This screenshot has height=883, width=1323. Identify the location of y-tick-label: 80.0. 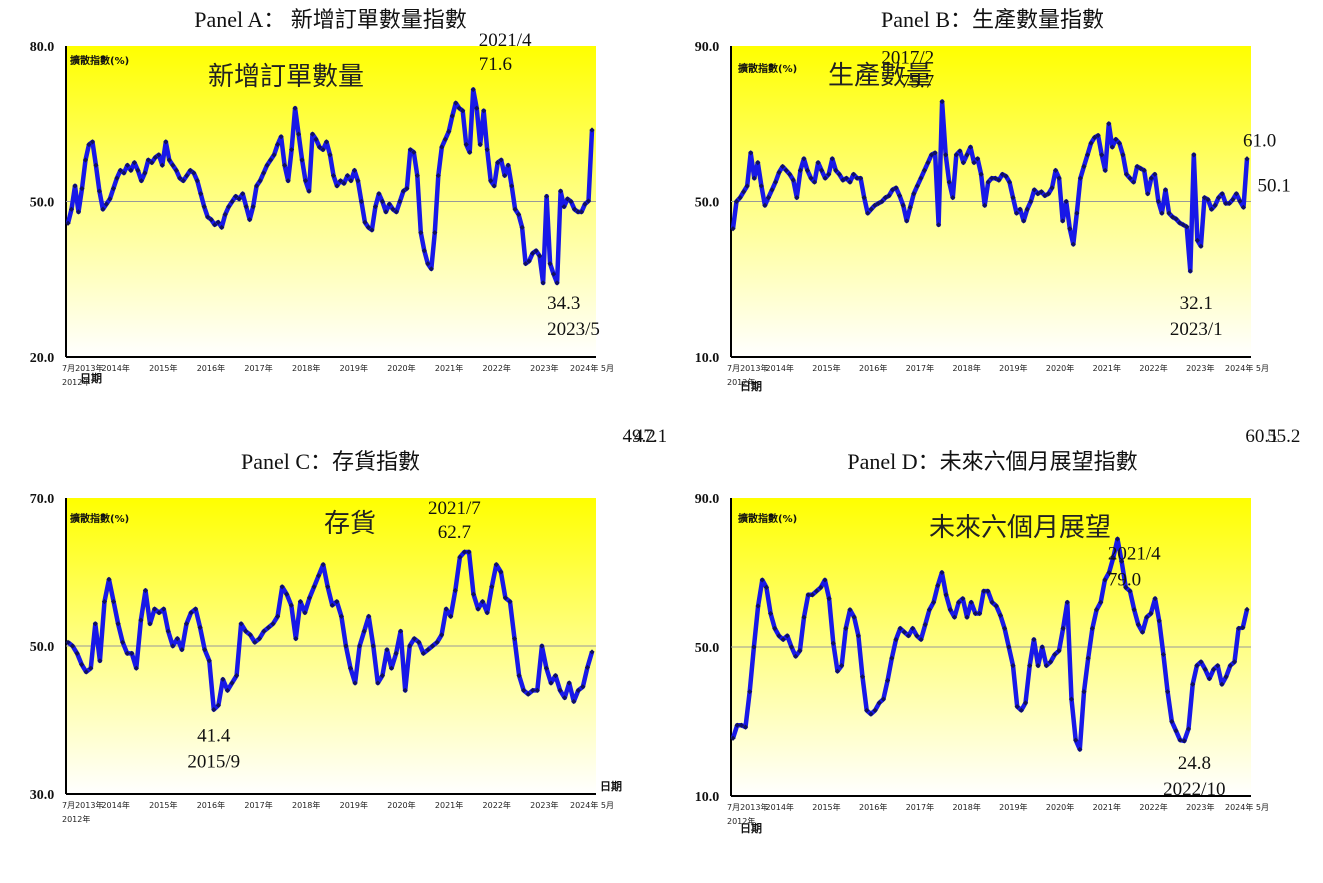
(42, 47).